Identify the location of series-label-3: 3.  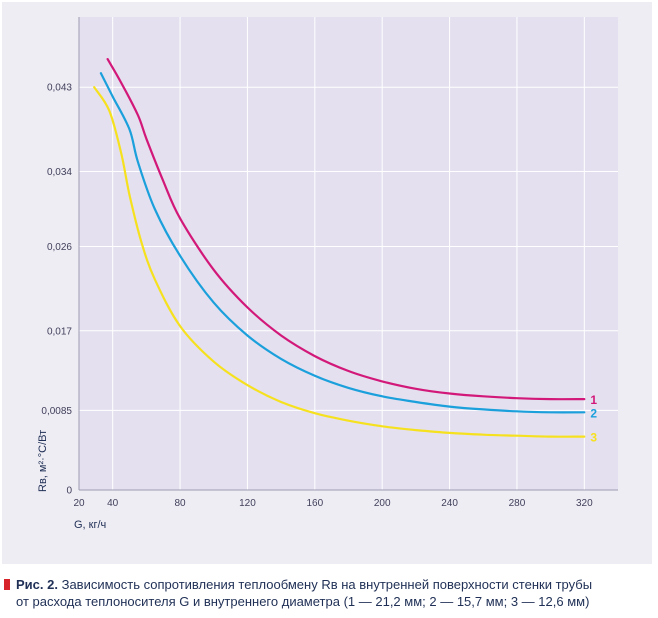
(593, 438).